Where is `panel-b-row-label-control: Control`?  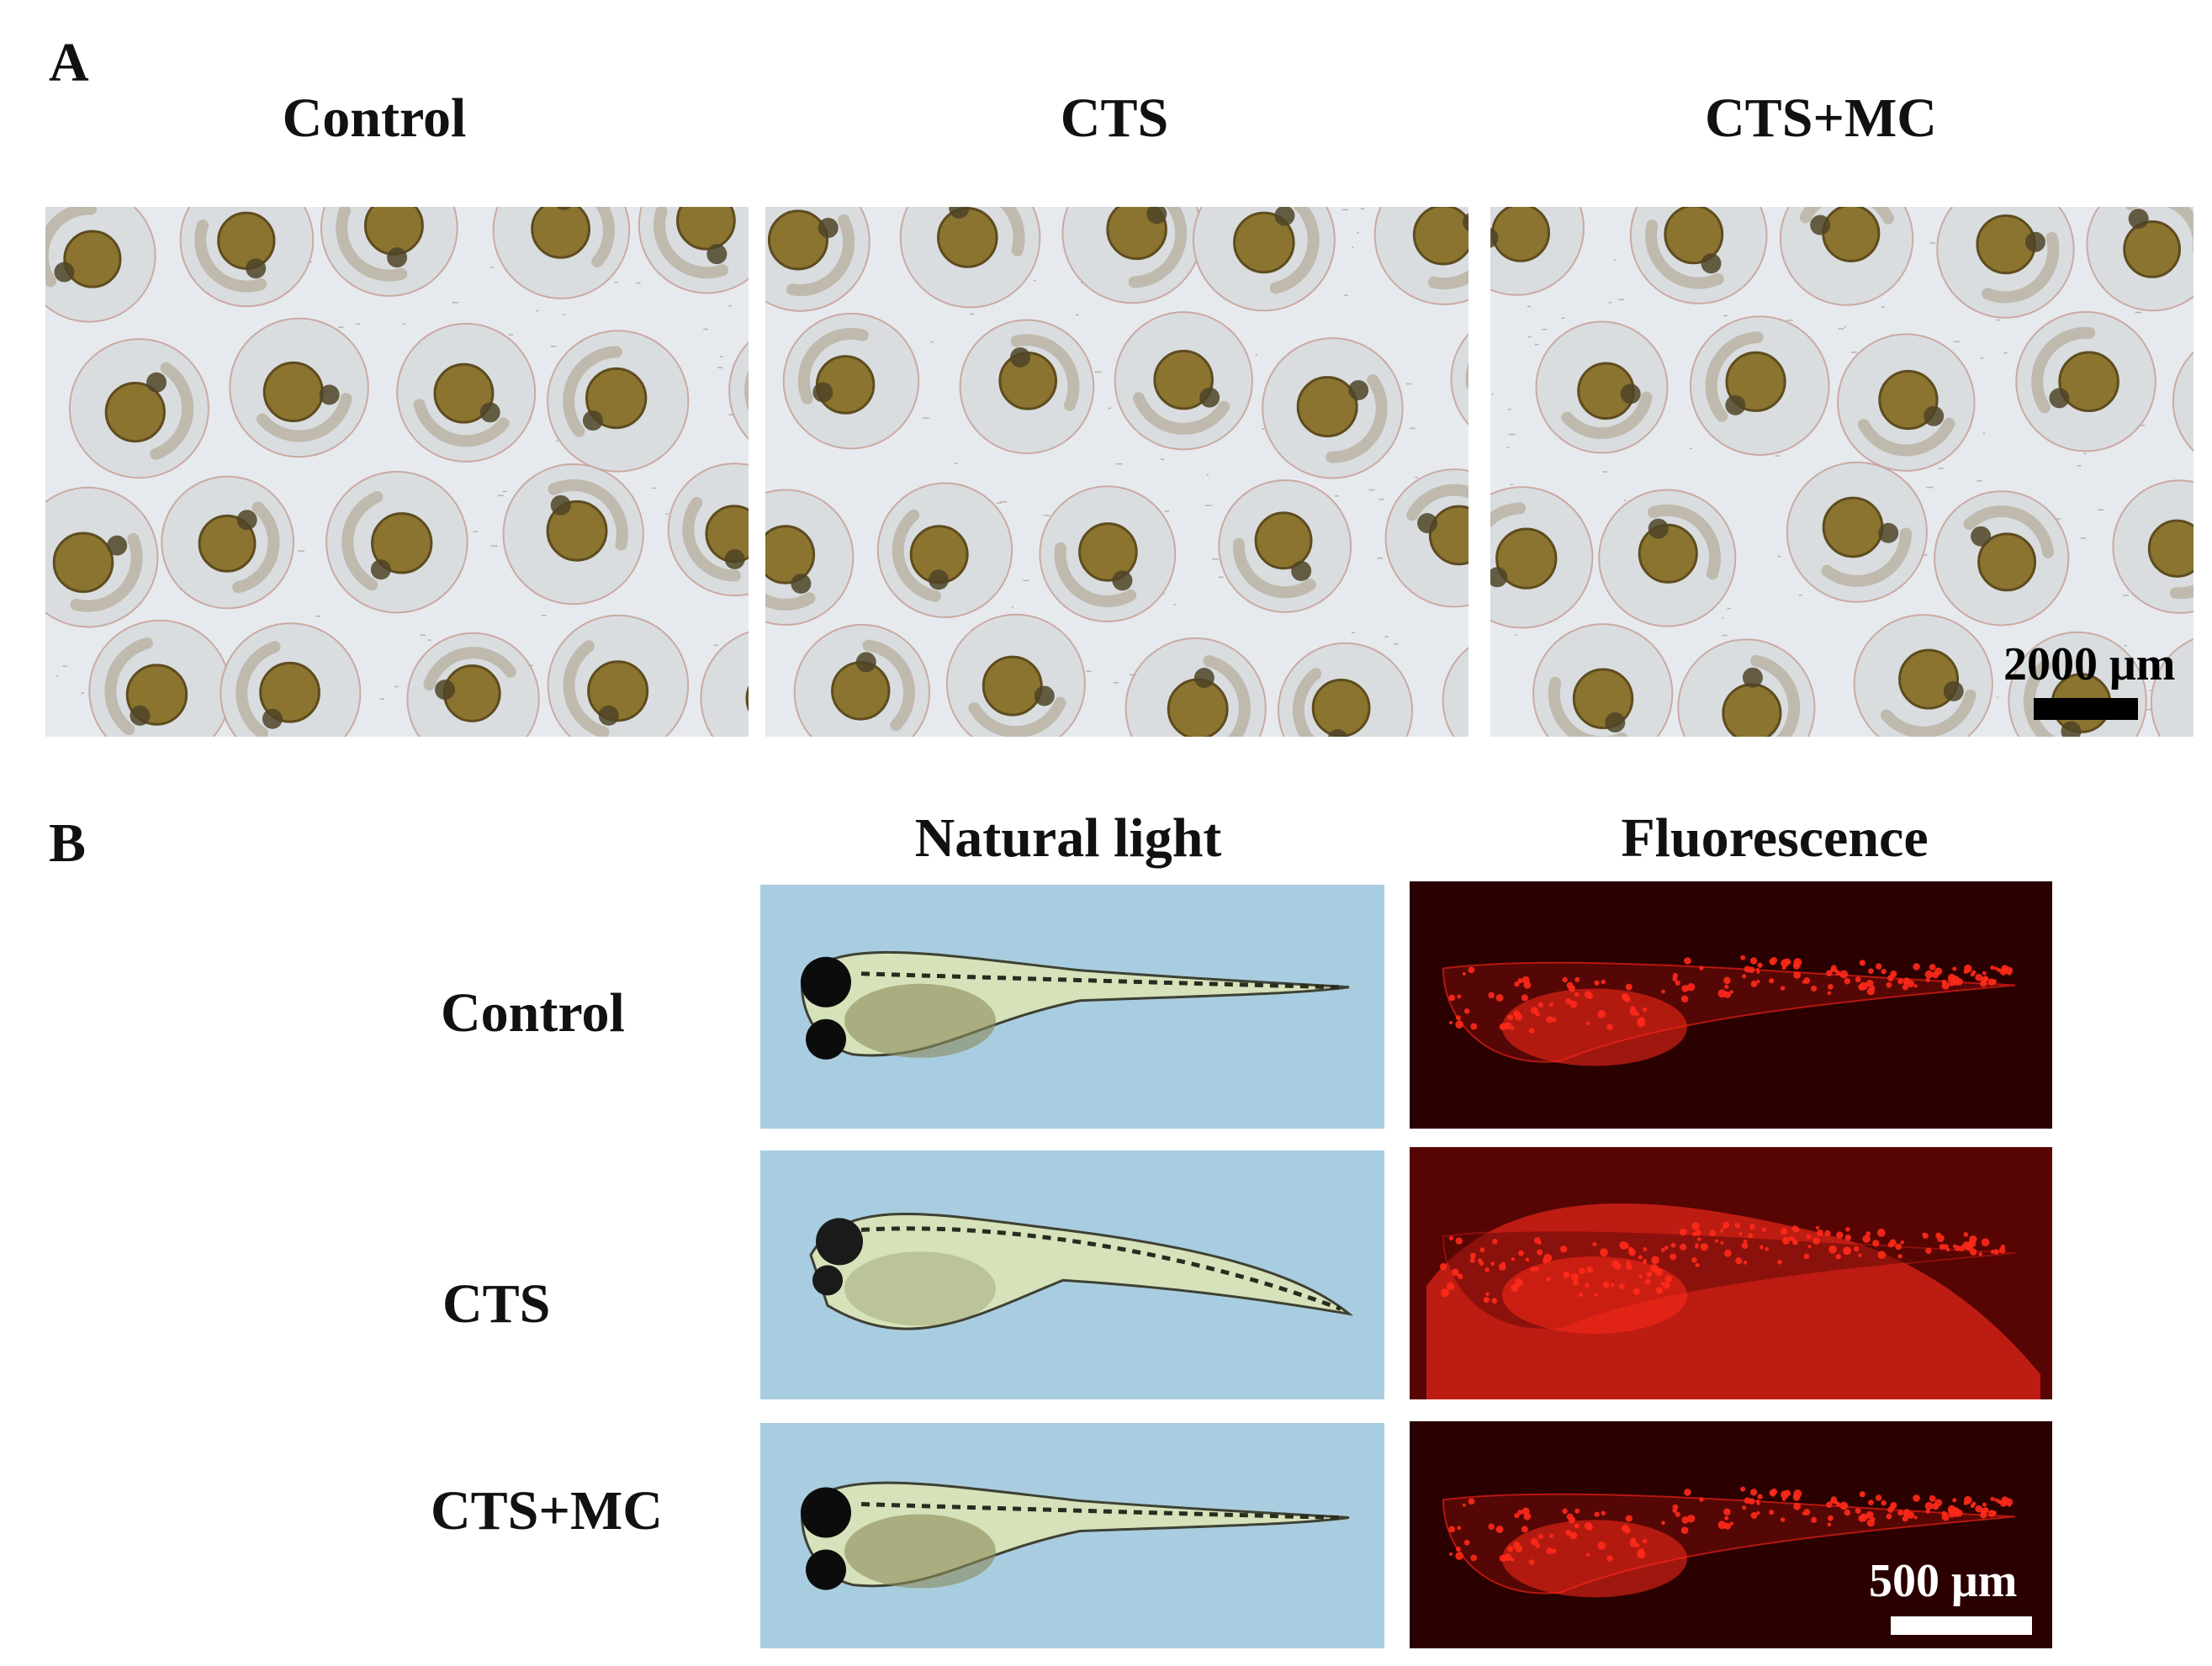 panel-b-row-label-control: Control is located at coordinates (533, 1013).